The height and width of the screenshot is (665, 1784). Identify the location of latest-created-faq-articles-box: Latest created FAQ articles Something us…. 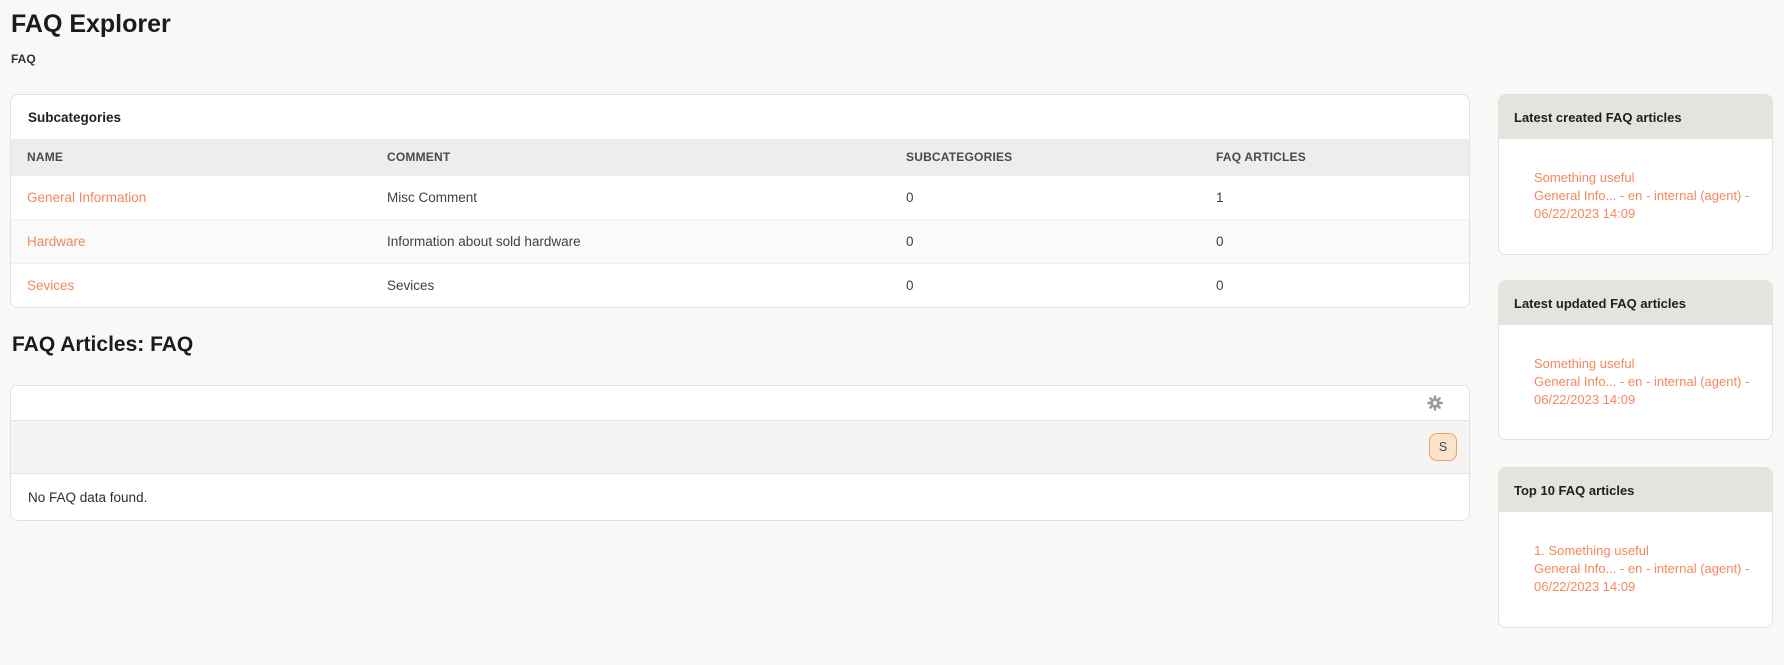
(1635, 174).